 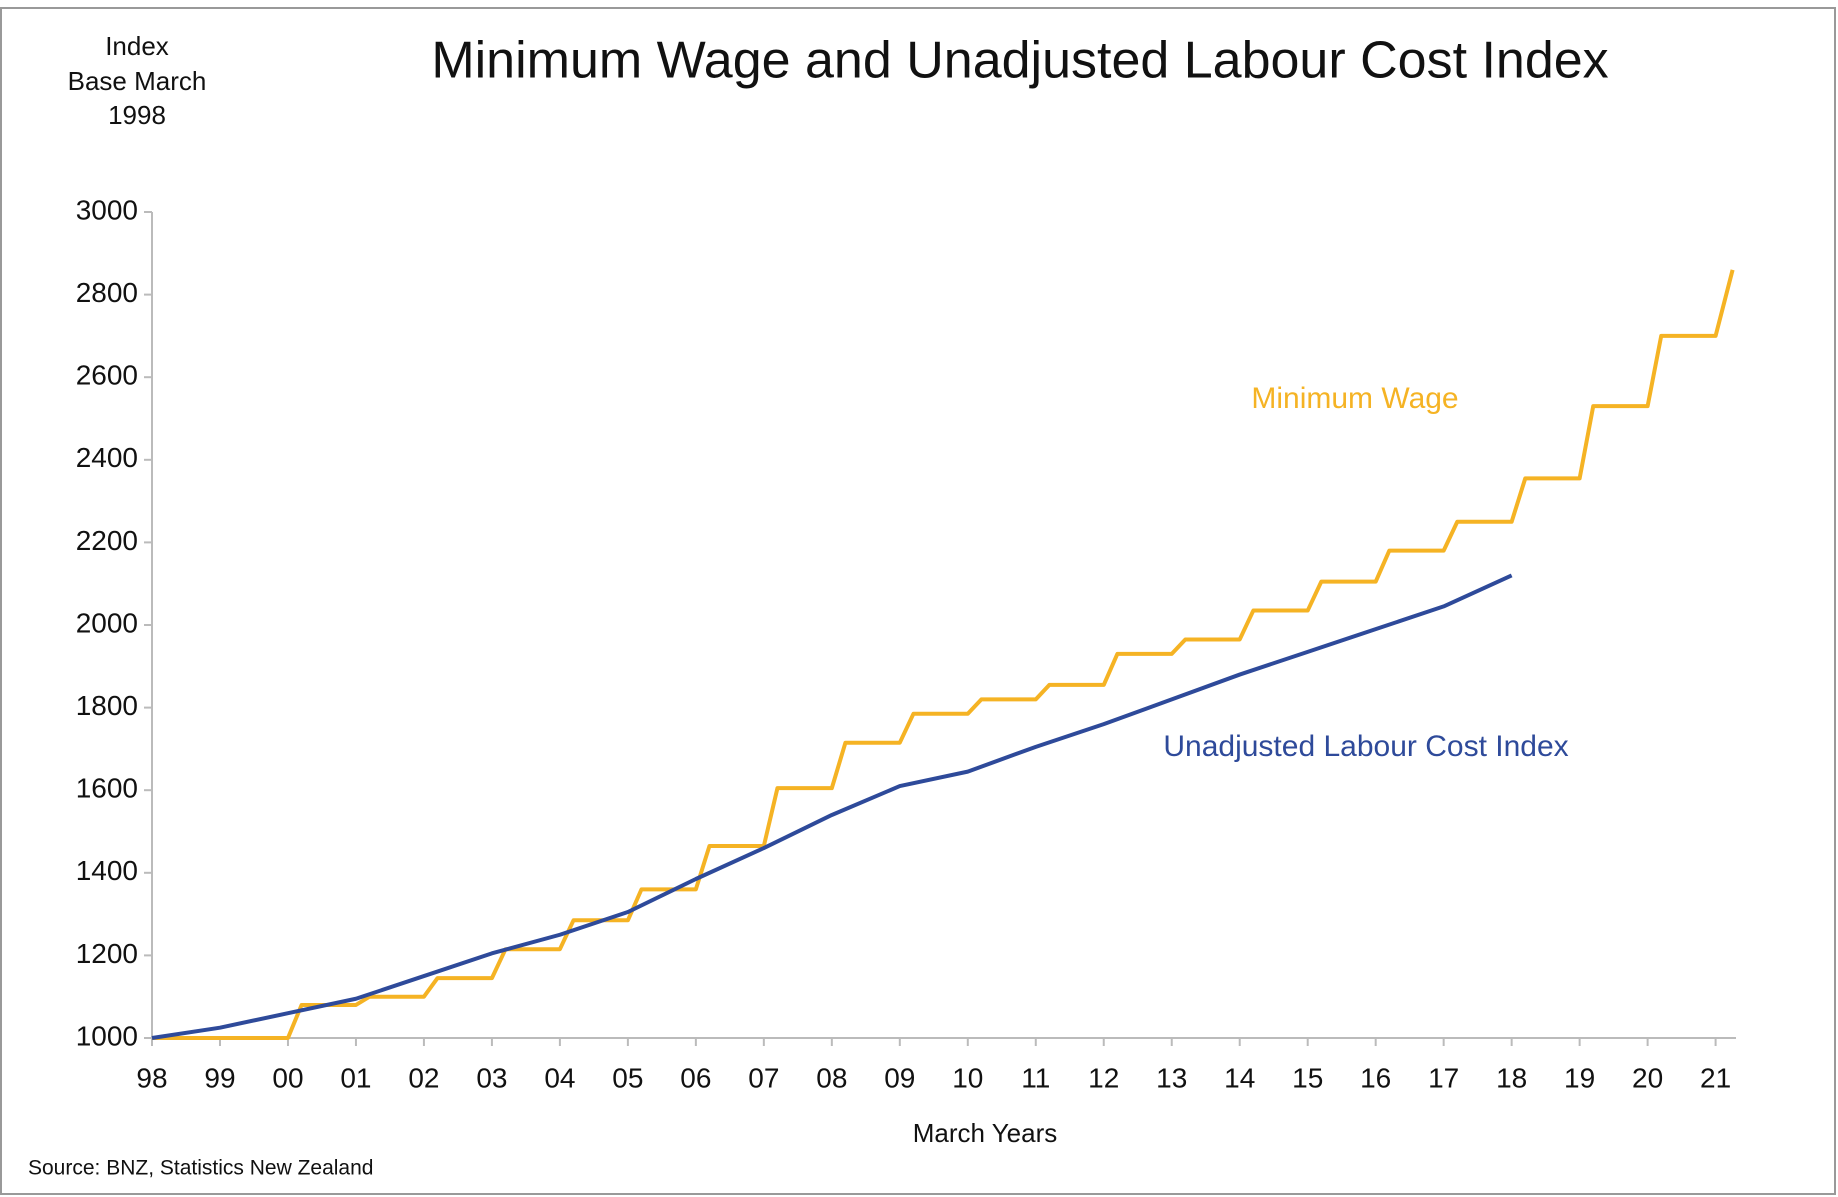 What do you see at coordinates (151, 1077) in the screenshot?
I see `x-tick-label: 98` at bounding box center [151, 1077].